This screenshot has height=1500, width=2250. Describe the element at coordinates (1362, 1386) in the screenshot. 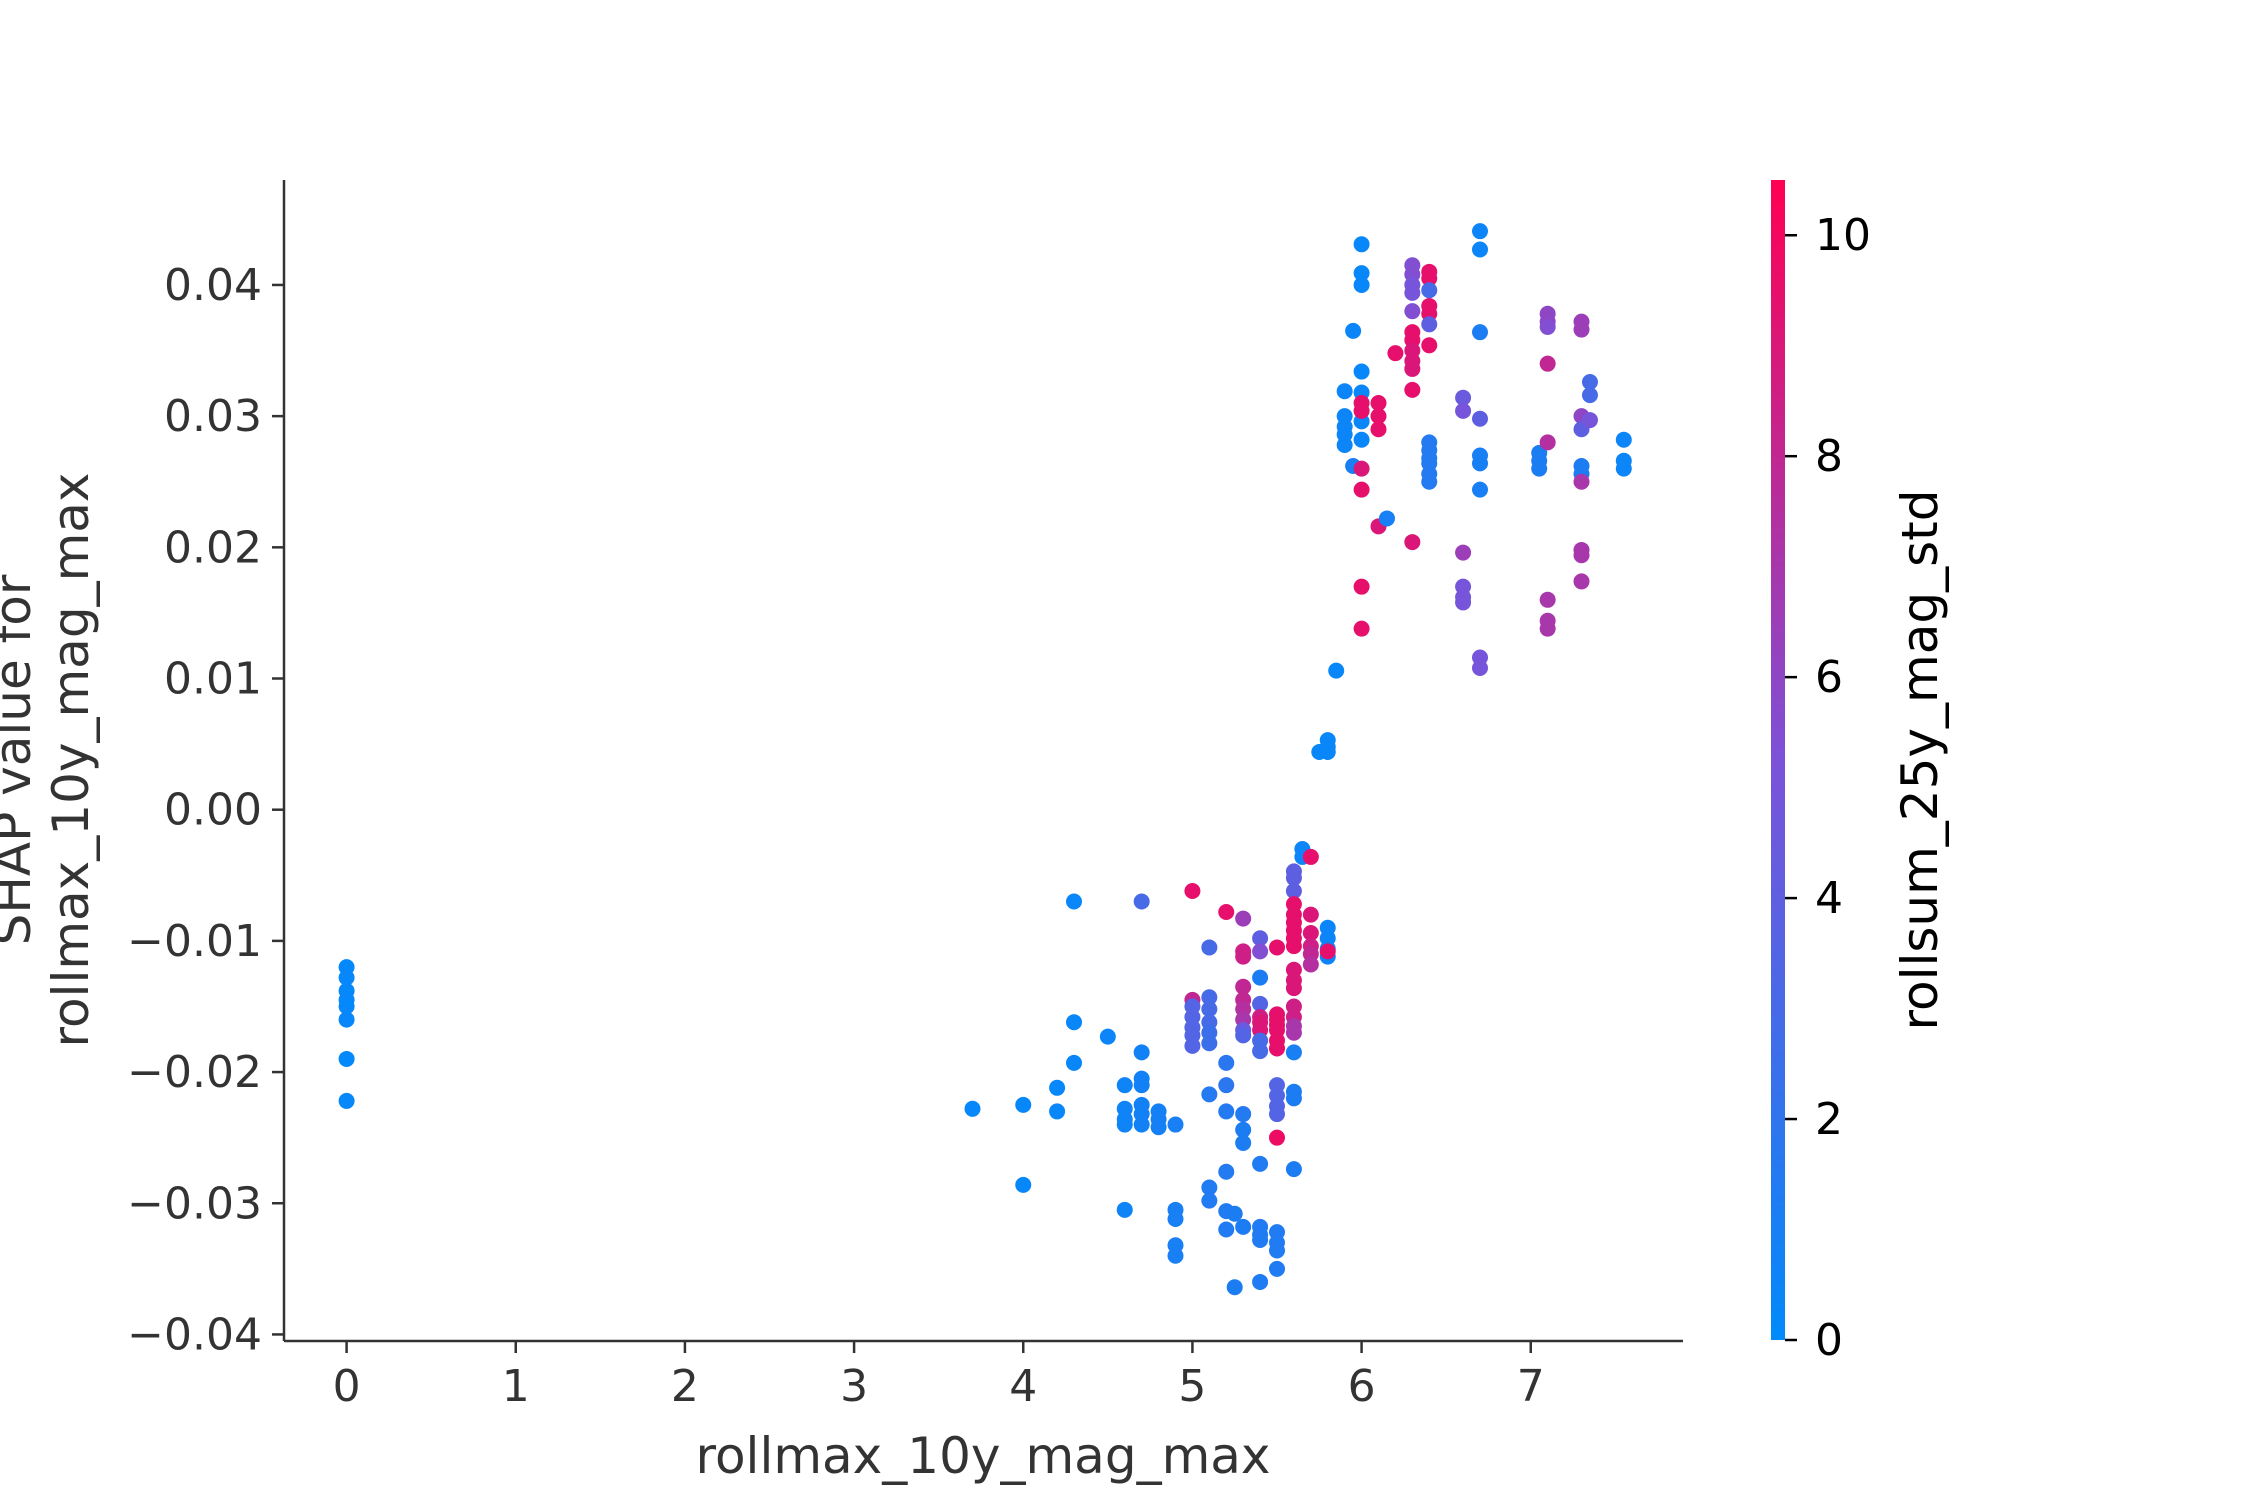

I see `x-tick-label: 6` at that location.